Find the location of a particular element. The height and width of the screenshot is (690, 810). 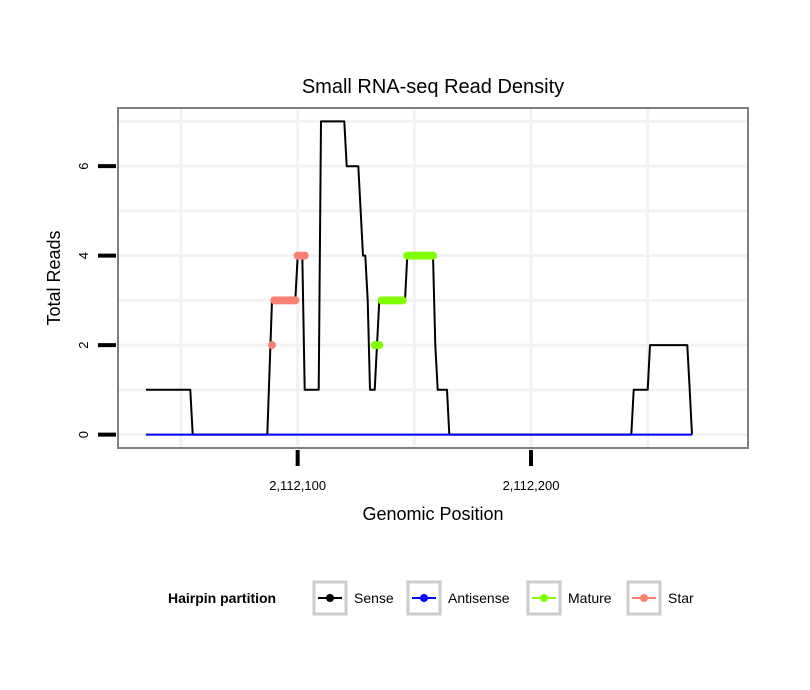

y-tick-label: 6 is located at coordinates (83, 166).